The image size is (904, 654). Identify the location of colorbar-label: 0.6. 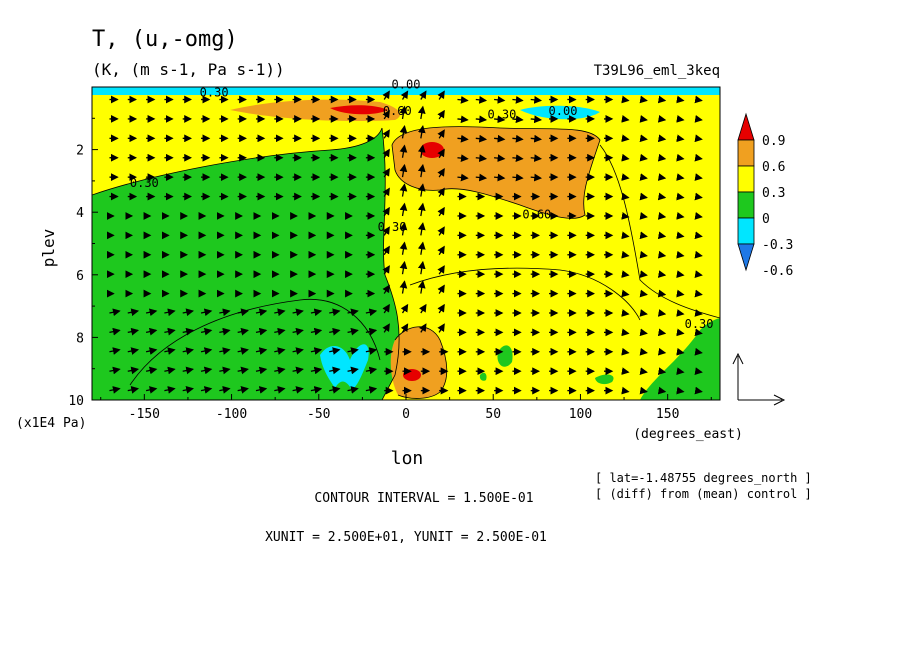
(773, 167).